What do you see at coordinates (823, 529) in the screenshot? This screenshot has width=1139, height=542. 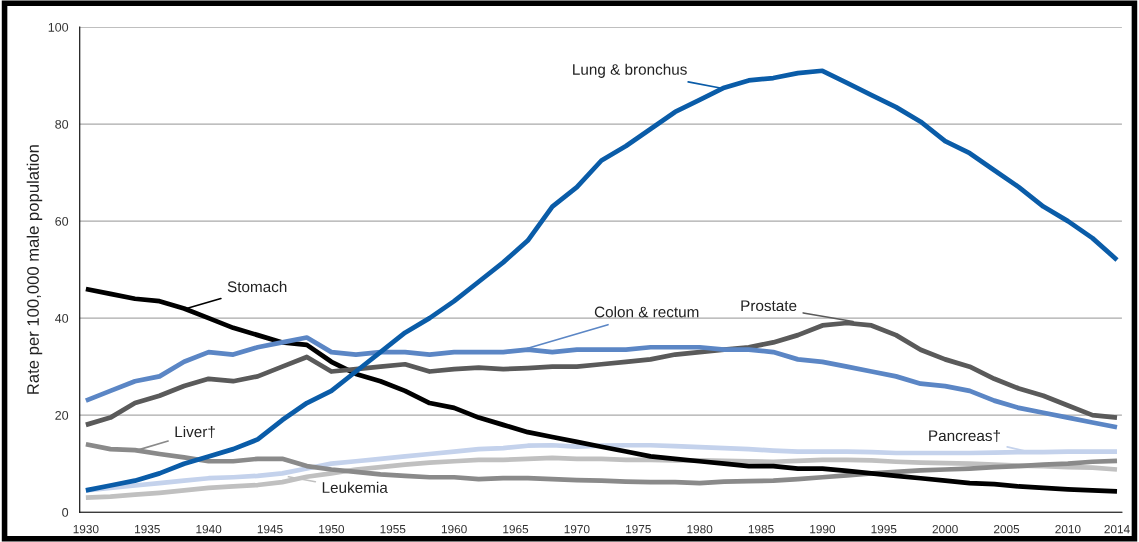 I see `x-tick-label: 1990` at bounding box center [823, 529].